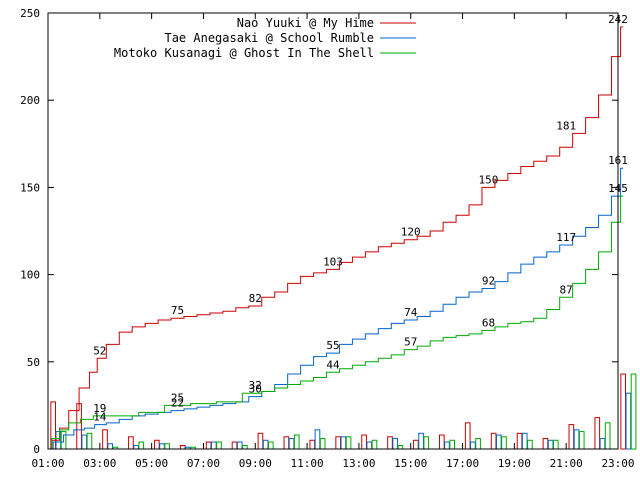 The width and height of the screenshot is (640, 480). I want to click on bars-layer, so click(343, 411).